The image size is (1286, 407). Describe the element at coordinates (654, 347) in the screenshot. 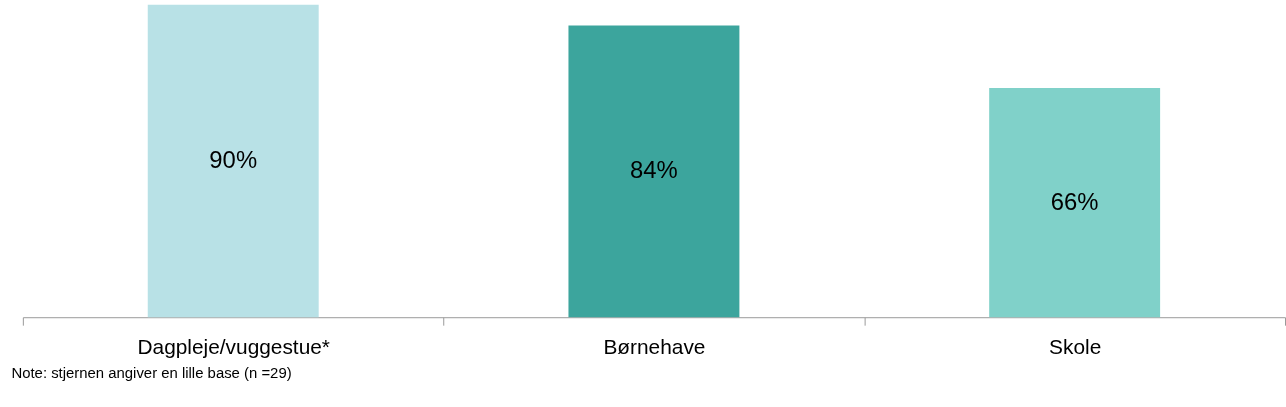

I see `x-tick-label: Børnehave` at that location.